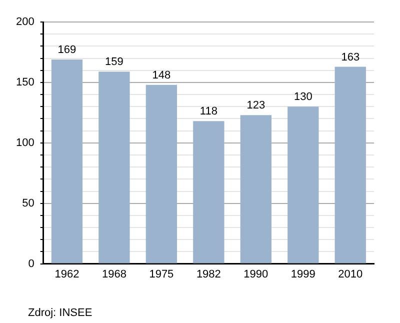 This screenshot has height=323, width=400. Describe the element at coordinates (350, 274) in the screenshot. I see `x-tick-label: 2010` at that location.